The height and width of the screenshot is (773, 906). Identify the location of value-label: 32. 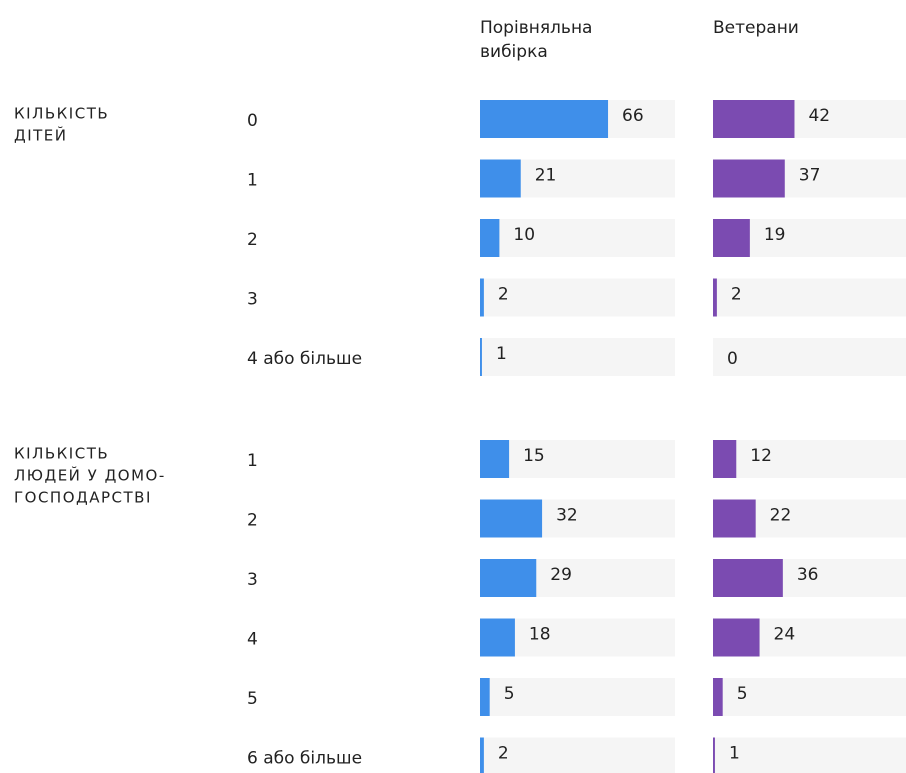
(567, 516).